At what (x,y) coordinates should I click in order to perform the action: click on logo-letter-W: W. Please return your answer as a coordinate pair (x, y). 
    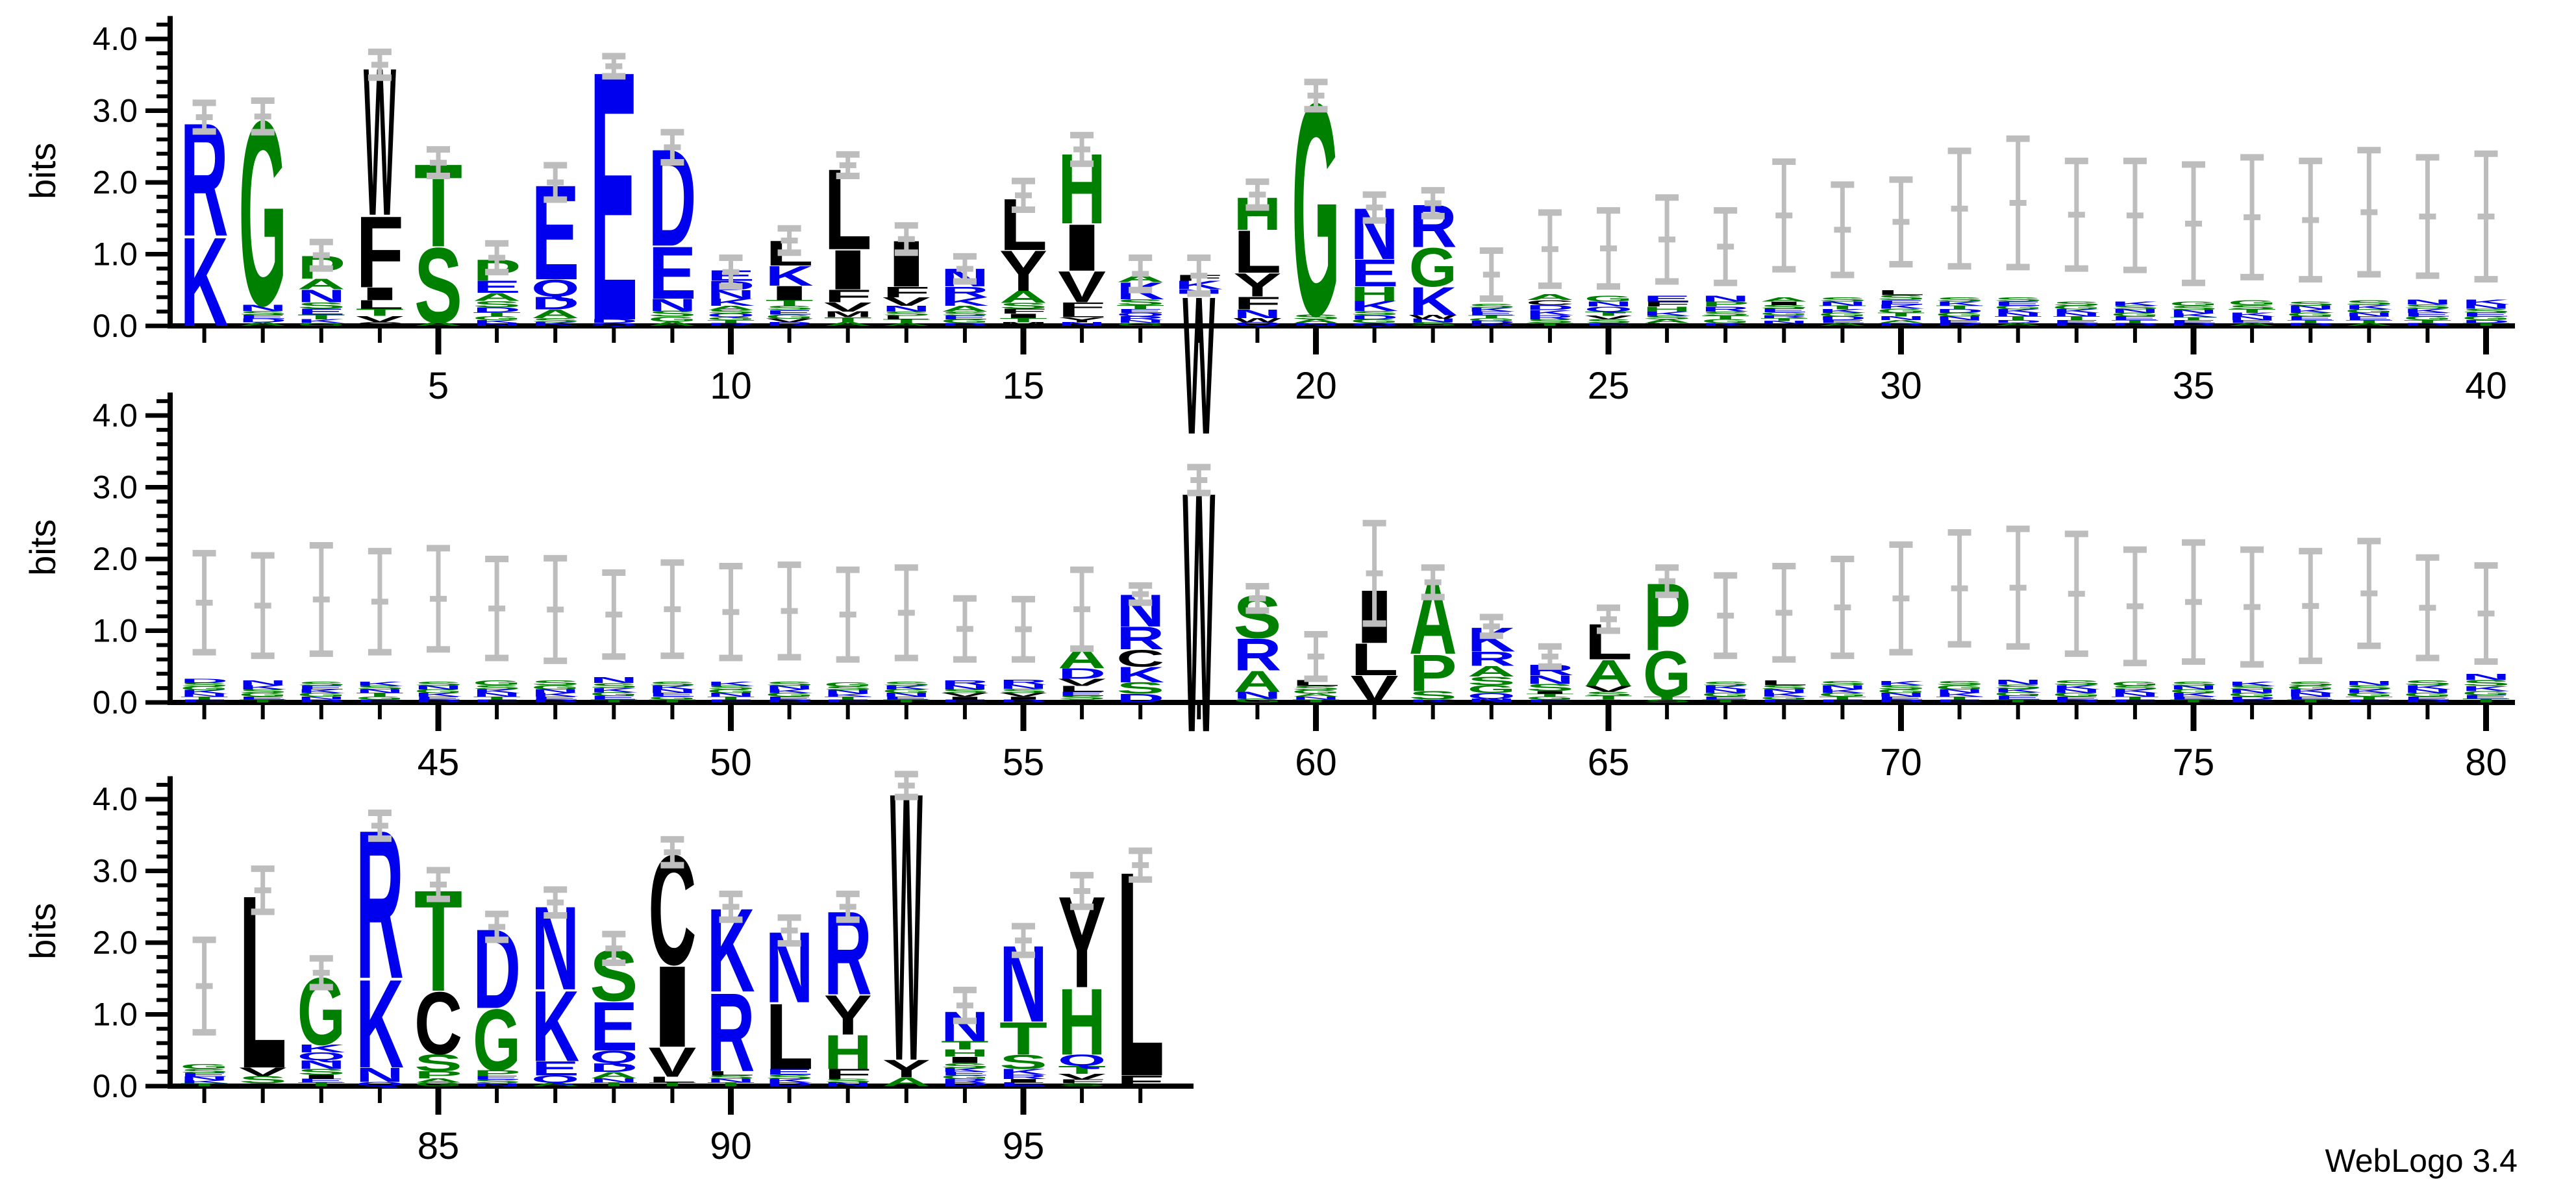
    Looking at the image, I should click on (1433, 317).